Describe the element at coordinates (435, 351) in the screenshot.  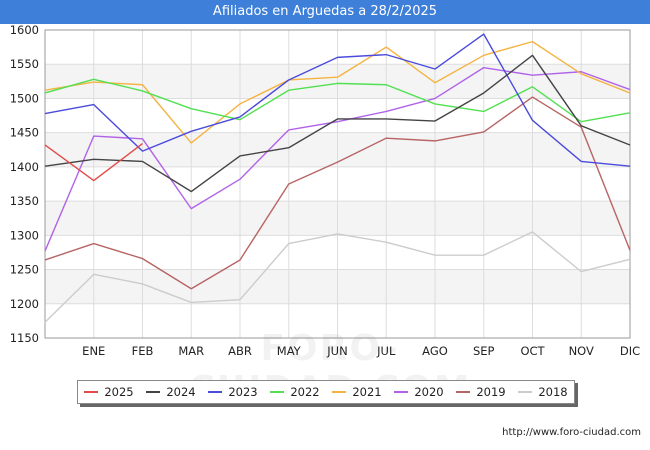
I see `x-tick-label: AGO` at that location.